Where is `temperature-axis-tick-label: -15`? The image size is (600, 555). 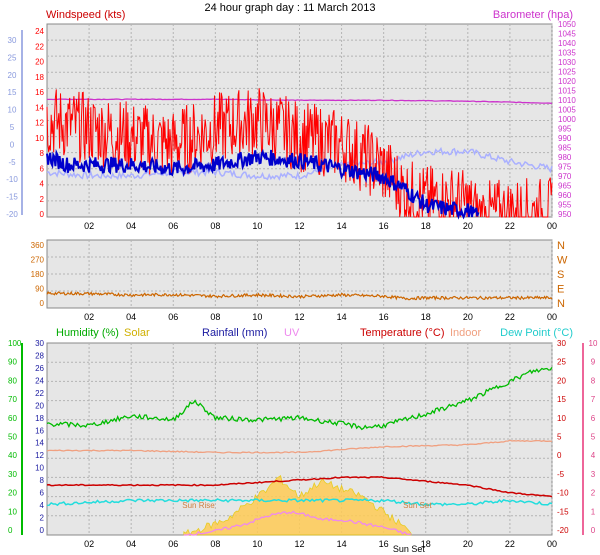
temperature-axis-tick-label: -15 is located at coordinates (563, 511).